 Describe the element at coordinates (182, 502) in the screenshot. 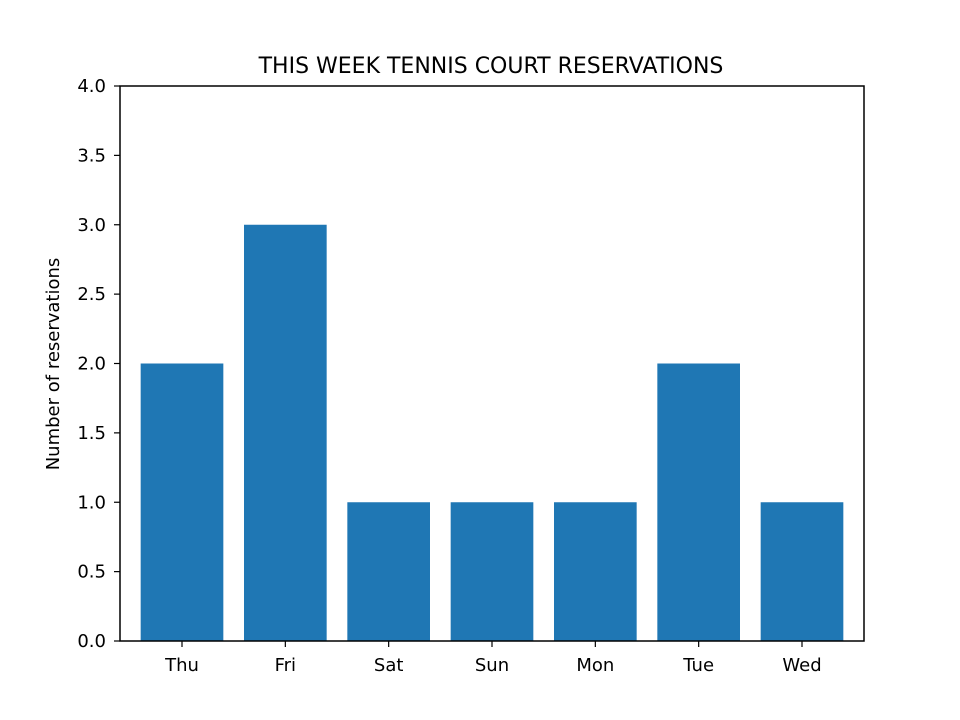

I see `bar-thu` at that location.